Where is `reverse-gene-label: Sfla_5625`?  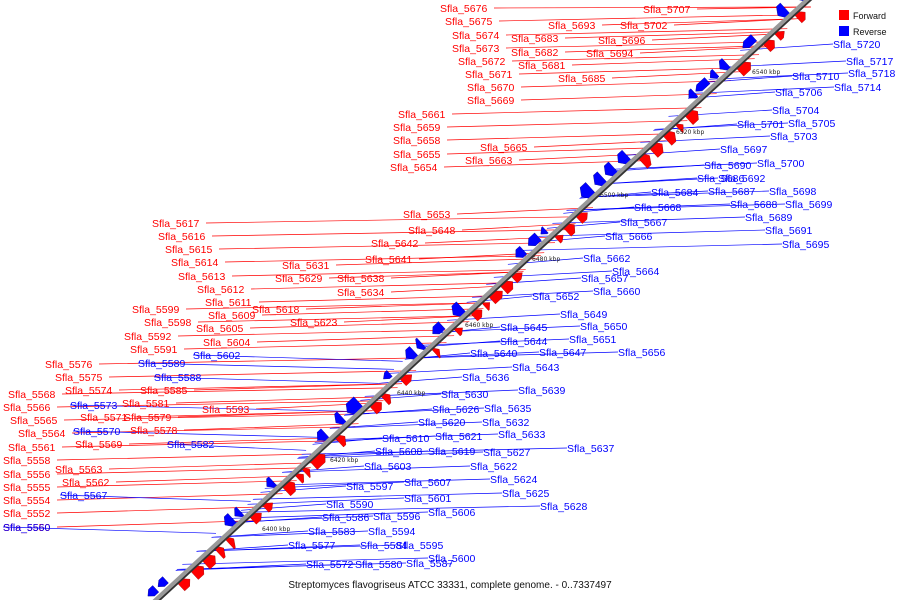 reverse-gene-label: Sfla_5625 is located at coordinates (525, 494).